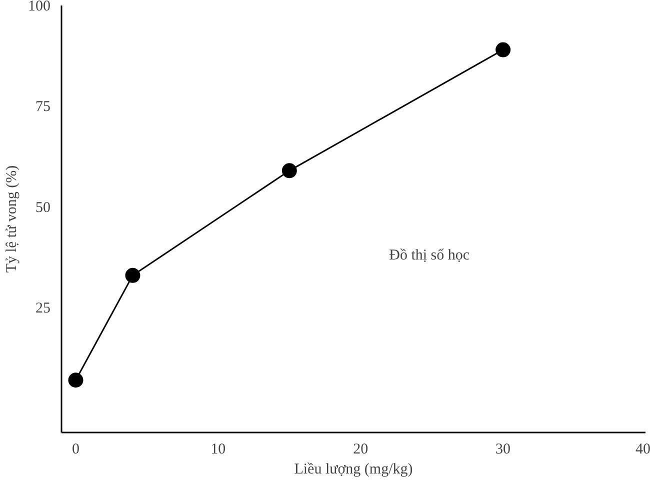  Describe the element at coordinates (43, 107) in the screenshot. I see `y-tick-label: 75` at that location.